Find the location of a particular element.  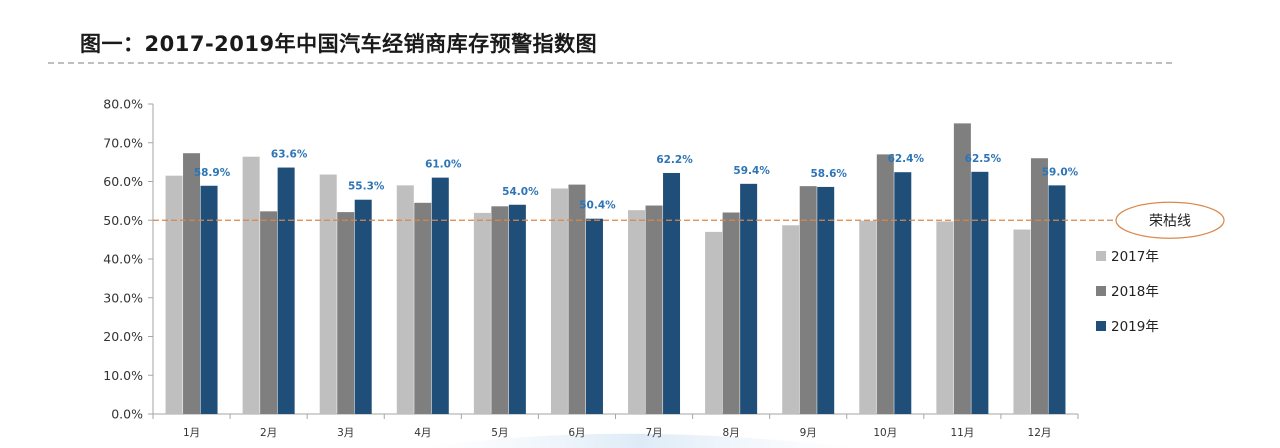

legend-label: 2019年 is located at coordinates (1135, 327).